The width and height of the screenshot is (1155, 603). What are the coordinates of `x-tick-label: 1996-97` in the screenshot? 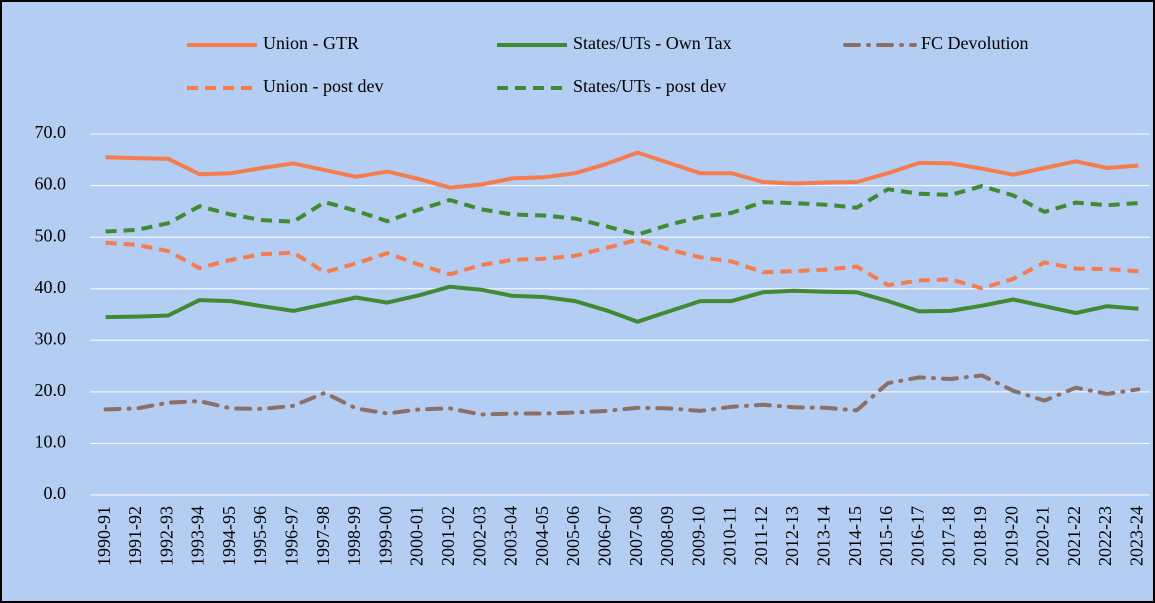 It's located at (292, 536).